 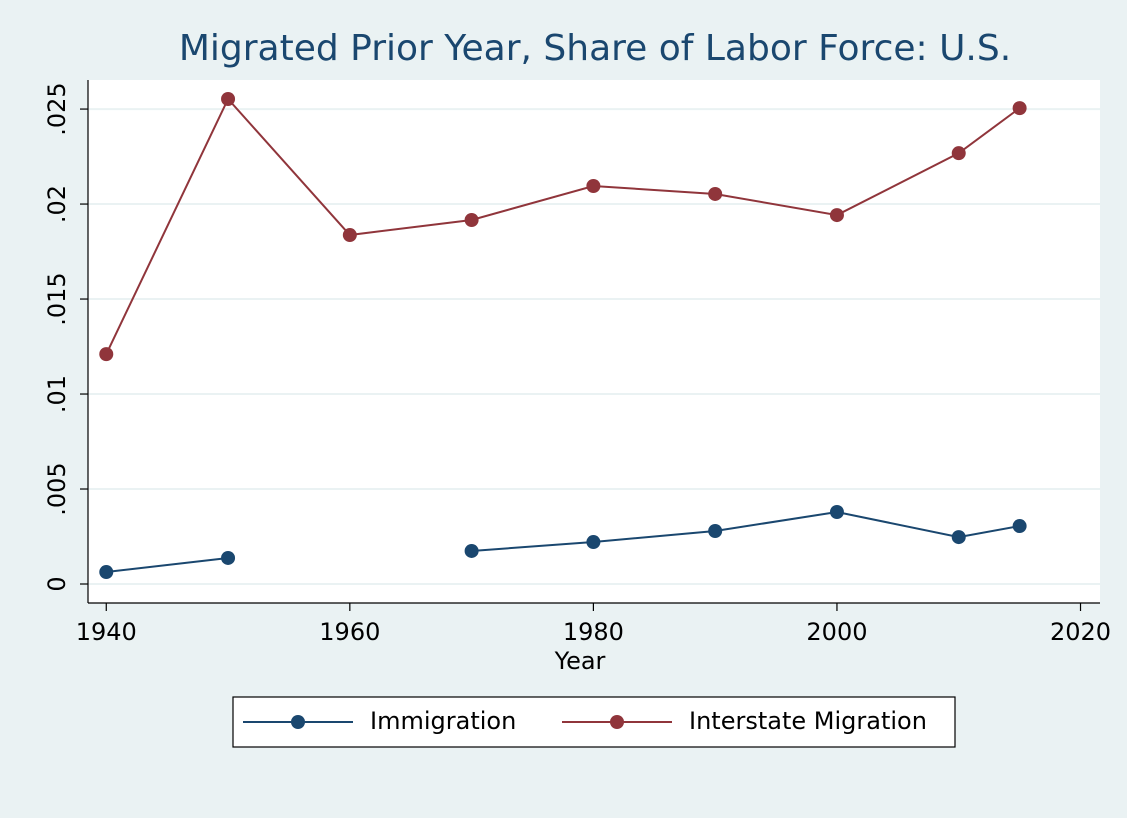 I want to click on x-tick-label: 1940, so click(x=106, y=632).